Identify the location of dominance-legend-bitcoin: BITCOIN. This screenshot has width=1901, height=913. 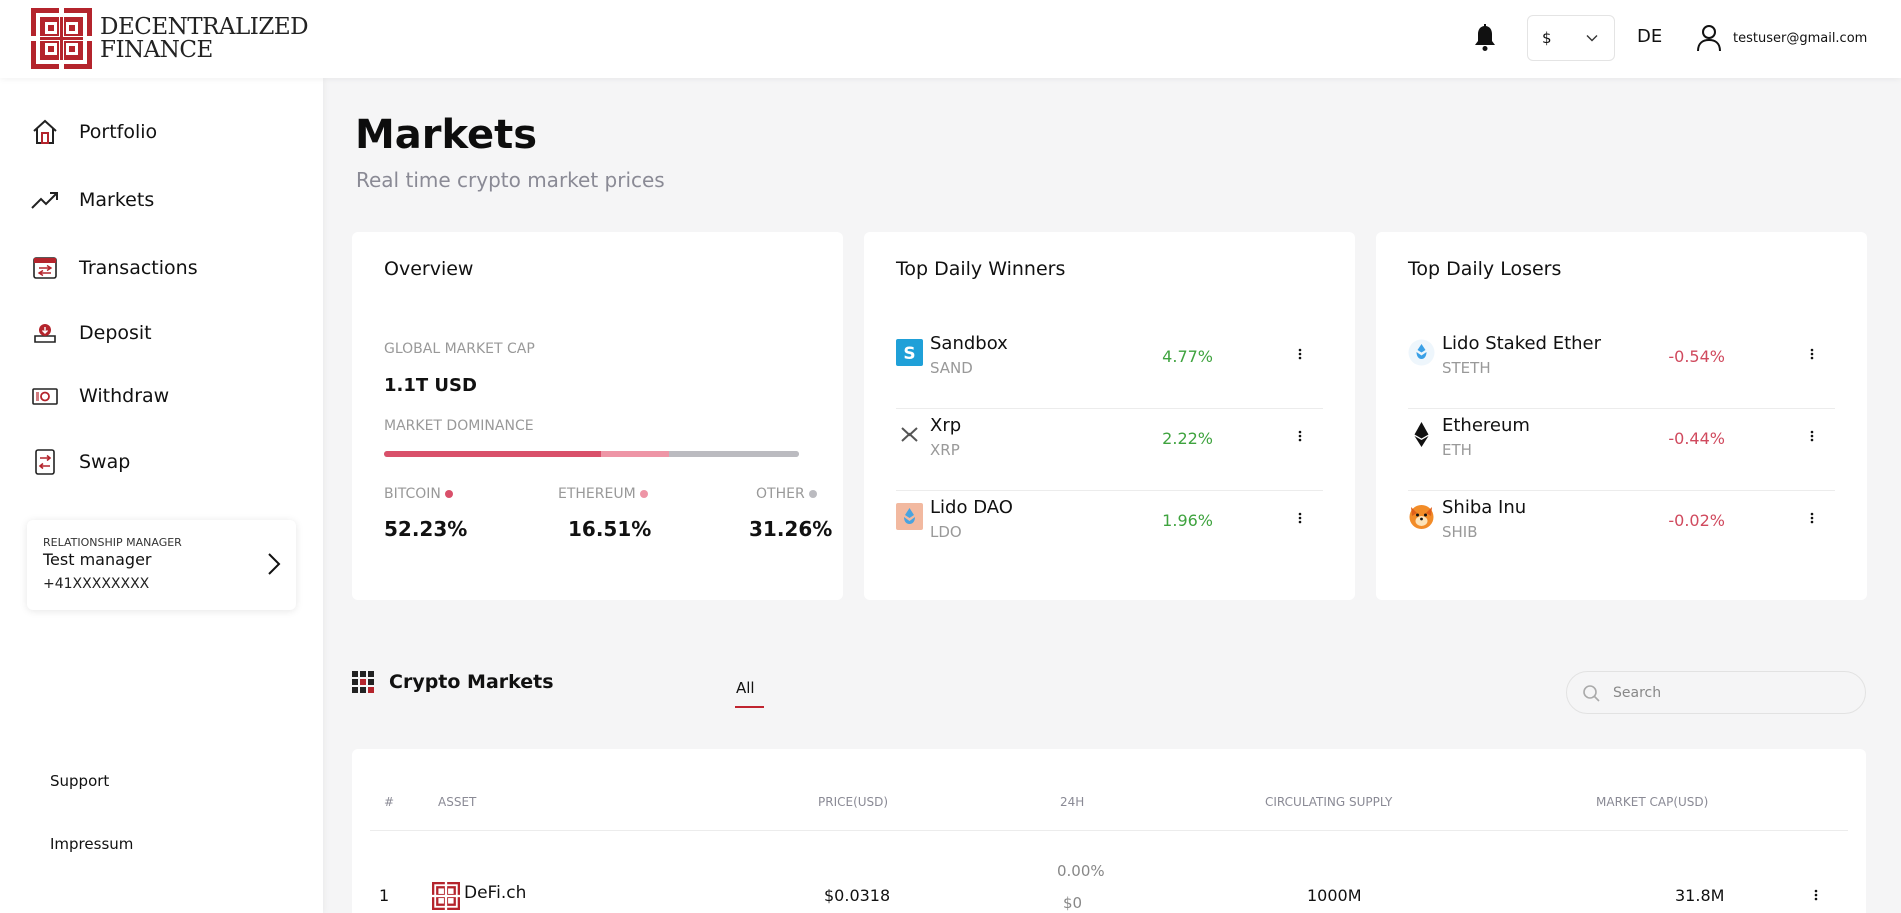
(418, 494).